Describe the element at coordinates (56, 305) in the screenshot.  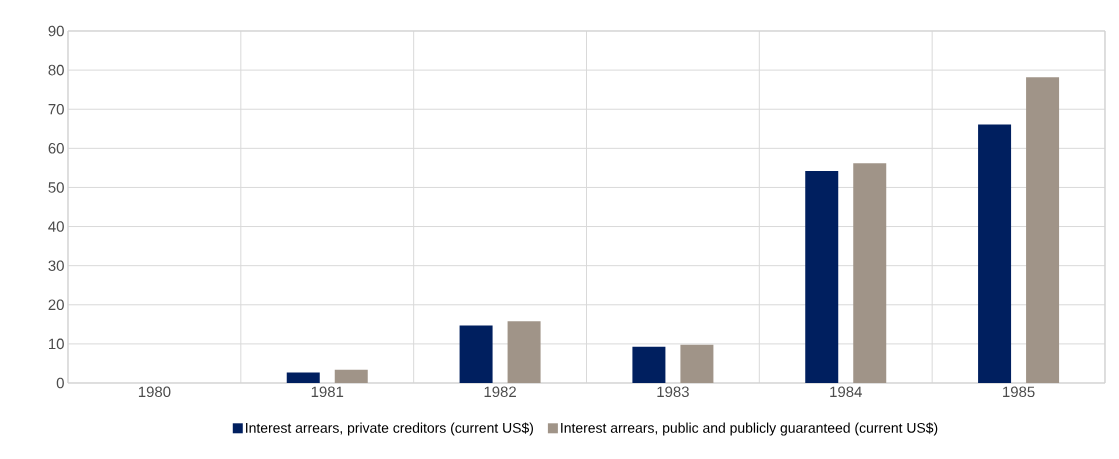
I see `y-tick-label: 20` at that location.